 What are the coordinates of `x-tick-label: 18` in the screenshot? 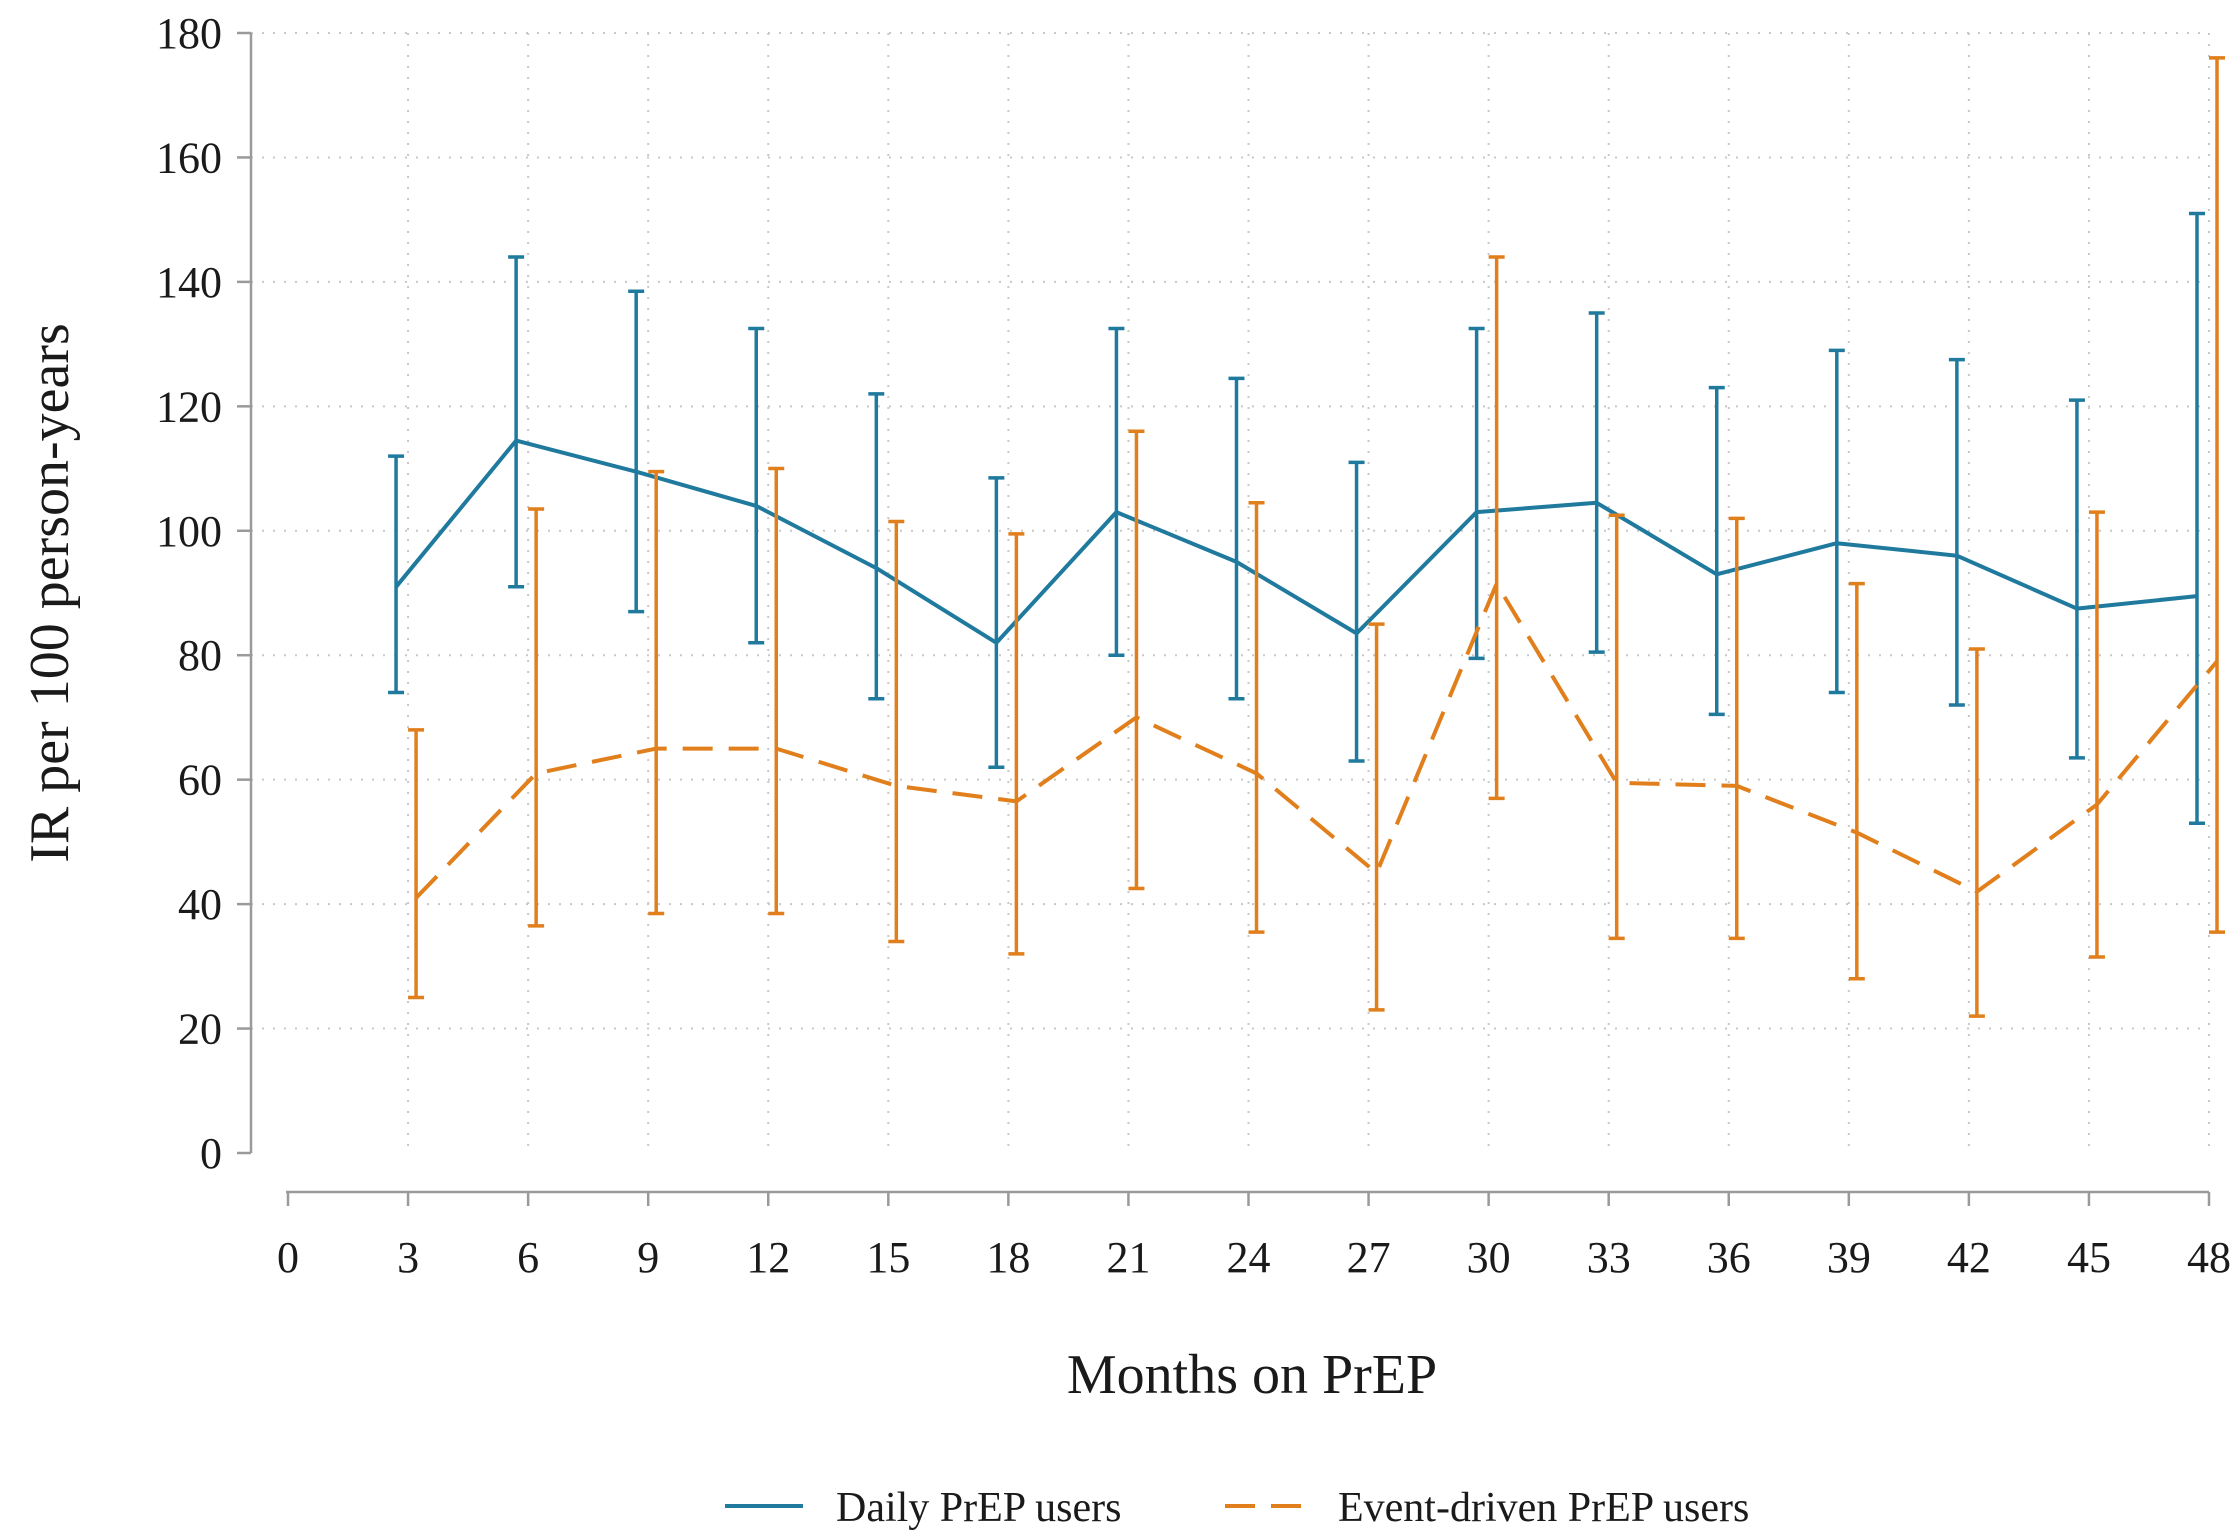 It's located at (1008, 1257).